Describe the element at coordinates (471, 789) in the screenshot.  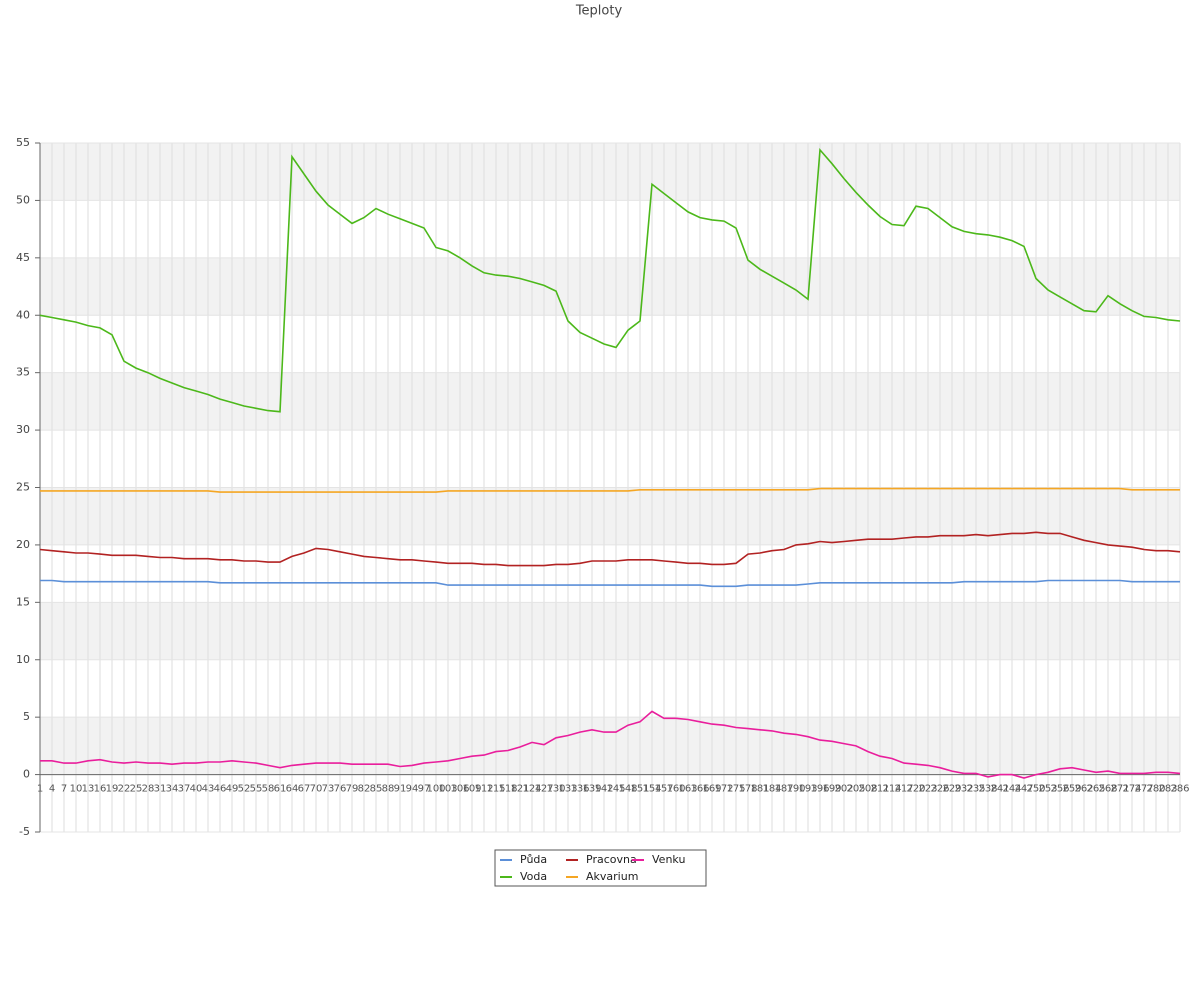
I see `x-tick-label: 109` at that location.